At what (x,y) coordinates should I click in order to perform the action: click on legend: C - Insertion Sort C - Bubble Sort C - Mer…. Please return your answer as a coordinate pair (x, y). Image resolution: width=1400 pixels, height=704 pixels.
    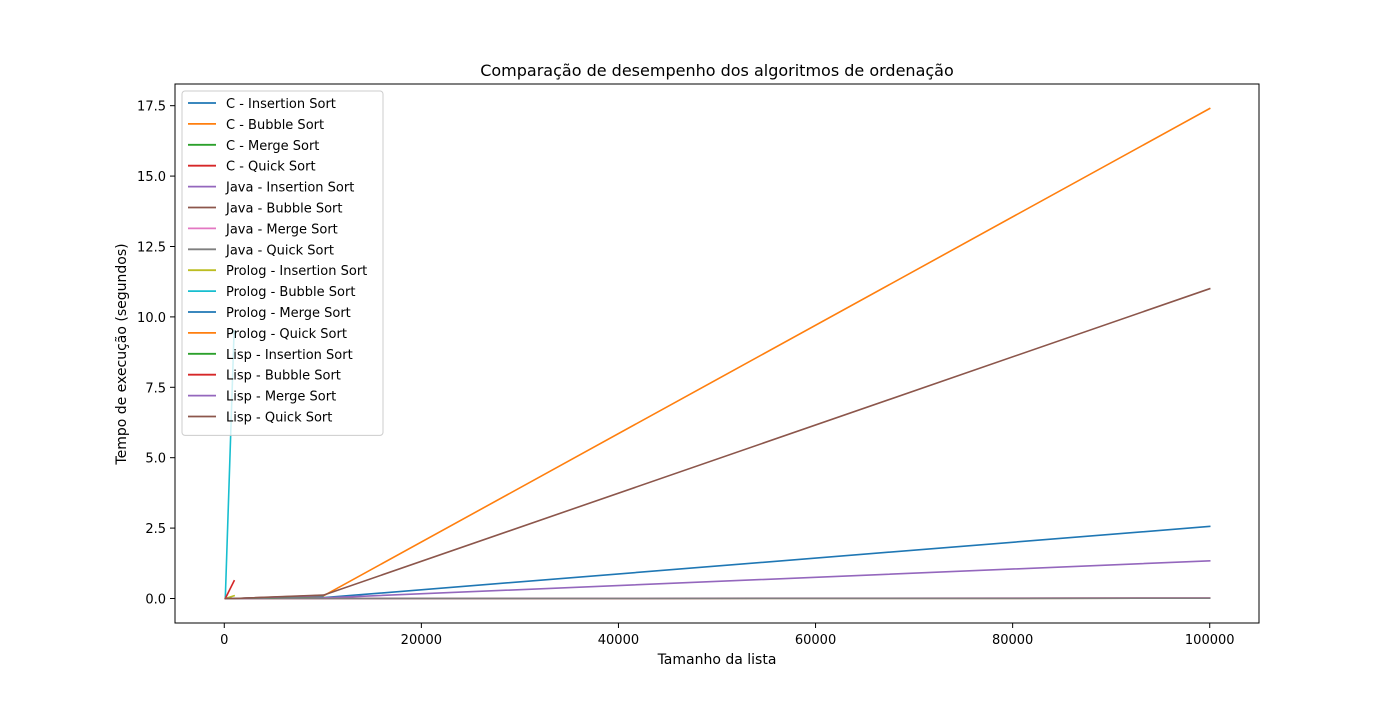
    Looking at the image, I should click on (282, 263).